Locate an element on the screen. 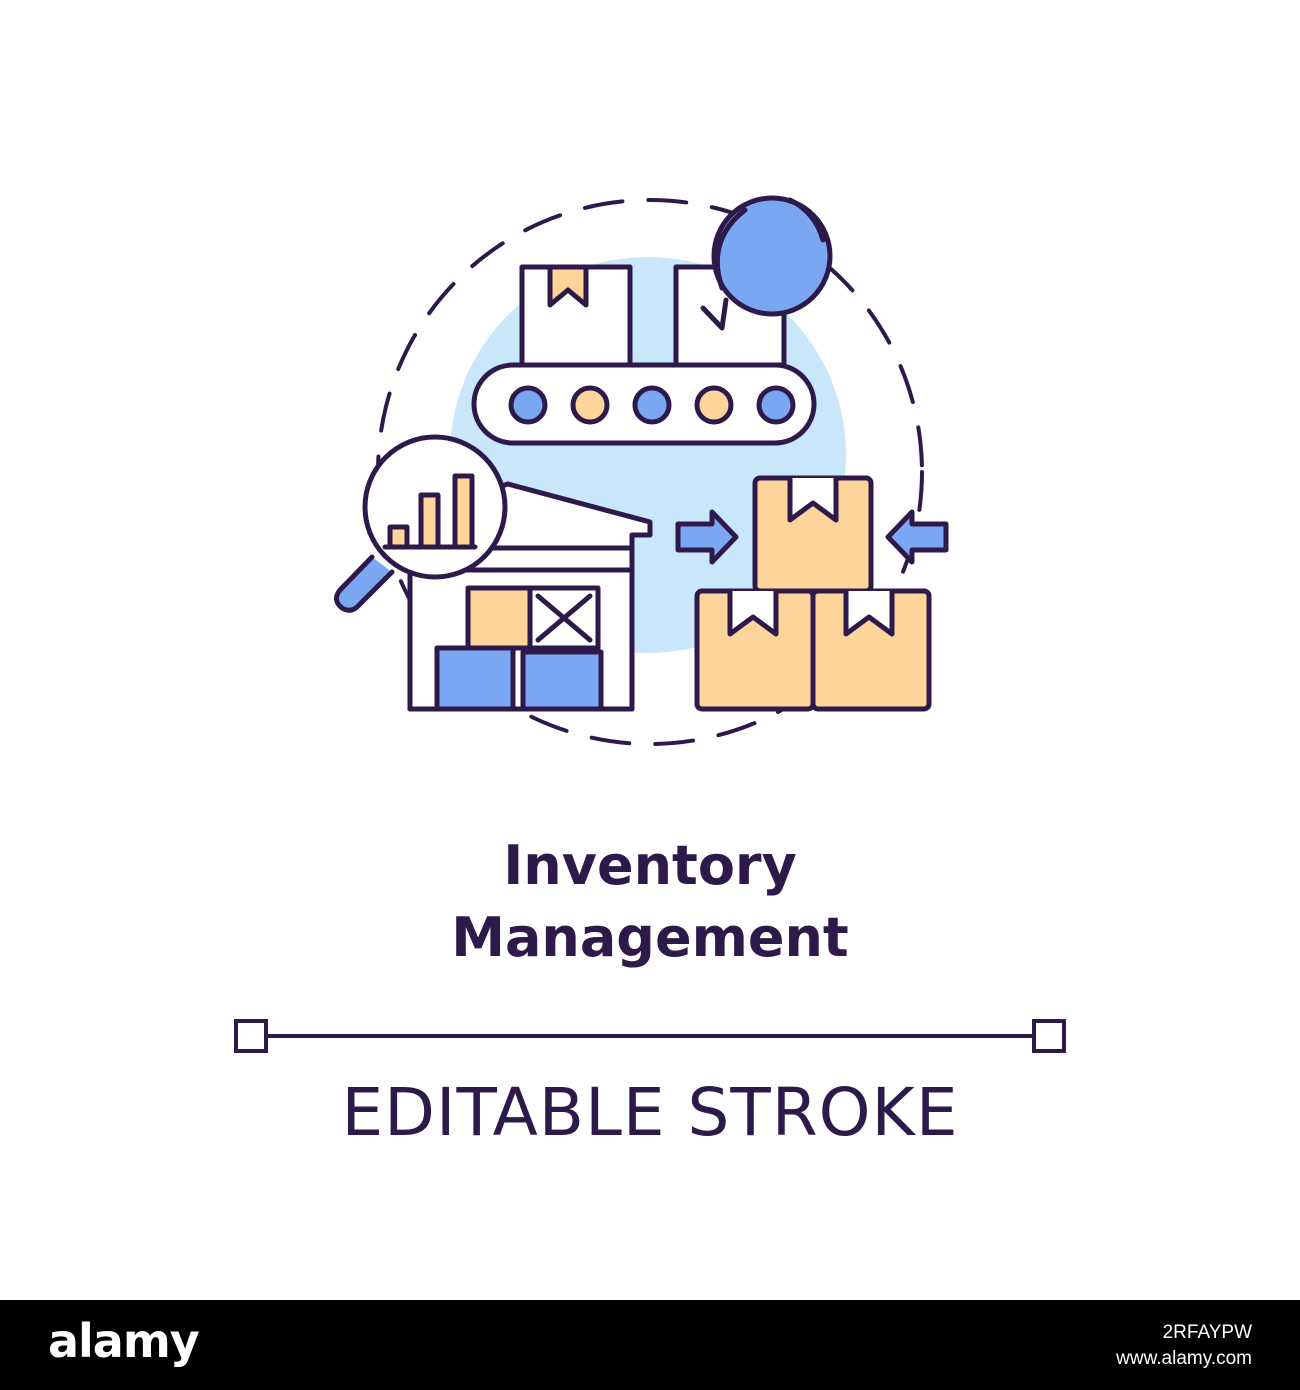  alamy-logo: alamy is located at coordinates (124, 1341).